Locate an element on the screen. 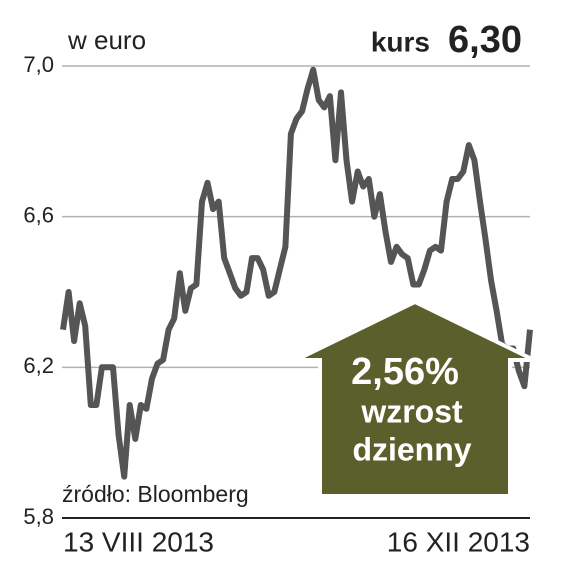 Image resolution: width=571 pixels, height=567 pixels. y-tick-label: 6,2 is located at coordinates (38, 365).